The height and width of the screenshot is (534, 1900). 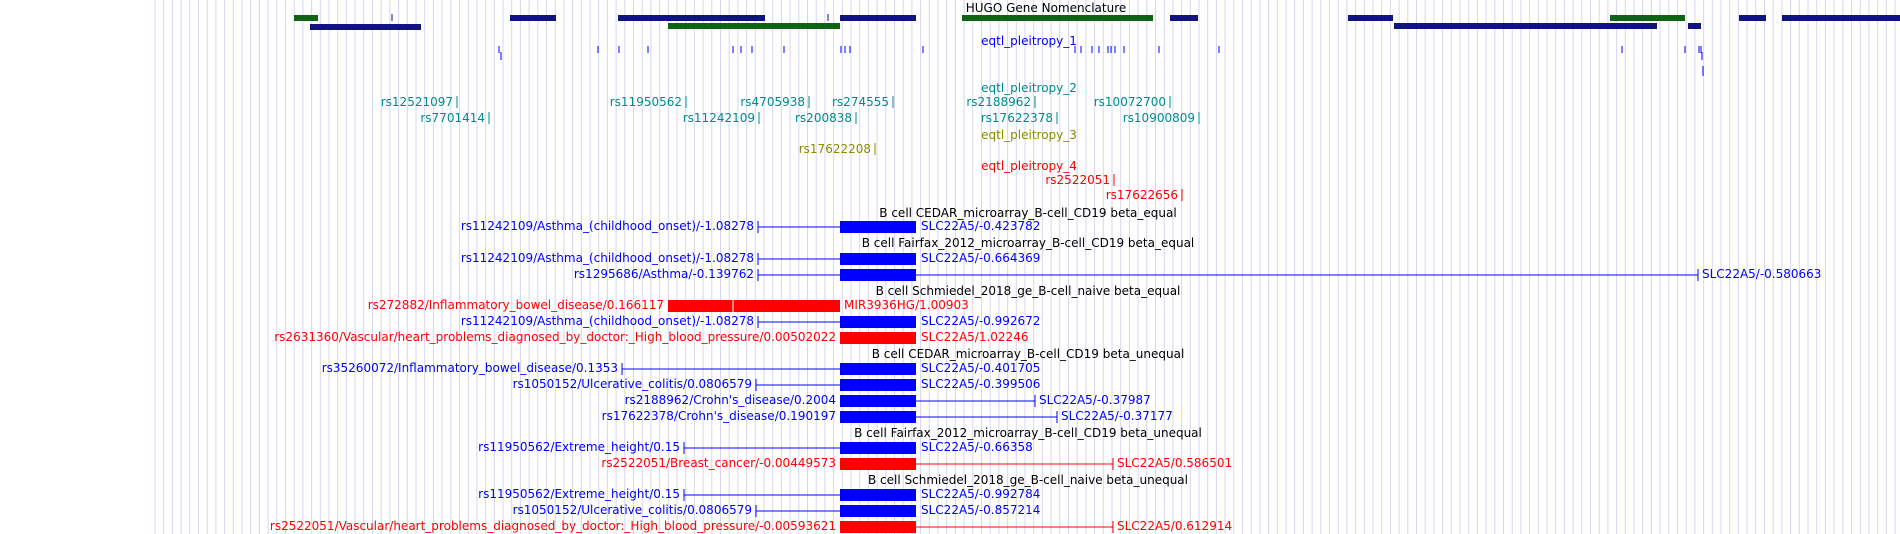 What do you see at coordinates (981, 226) in the screenshot?
I see `row-right-label: SLC22A5/-0.423782` at bounding box center [981, 226].